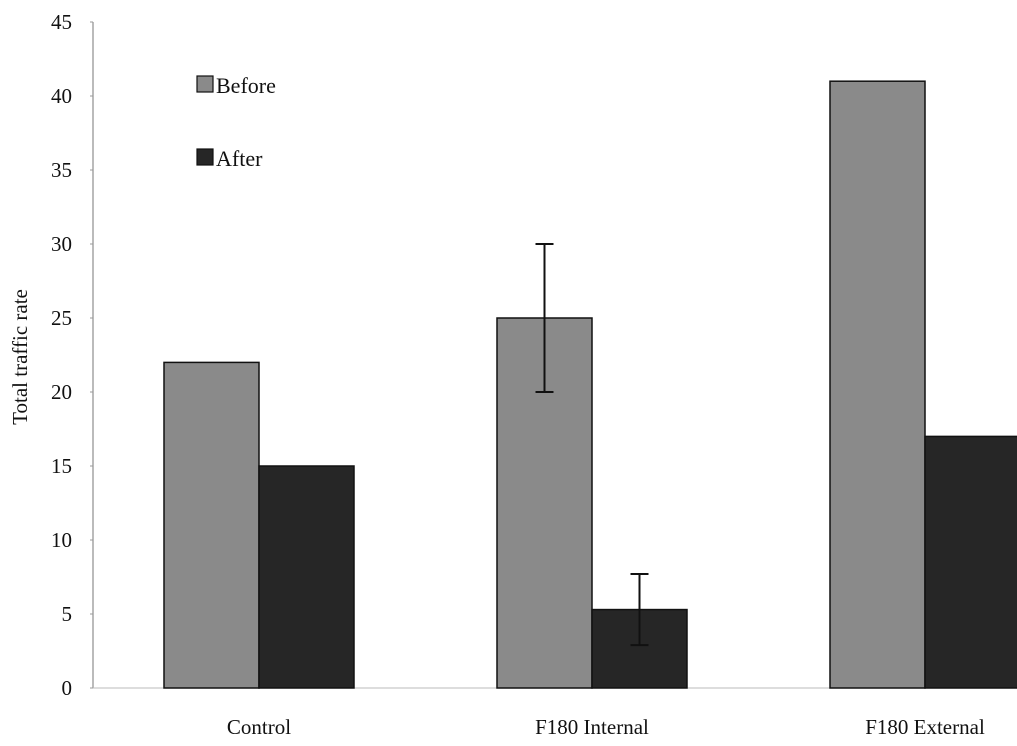 This screenshot has height=746, width=1017. Describe the element at coordinates (925, 727) in the screenshot. I see `x-category-label: F180 External` at that location.